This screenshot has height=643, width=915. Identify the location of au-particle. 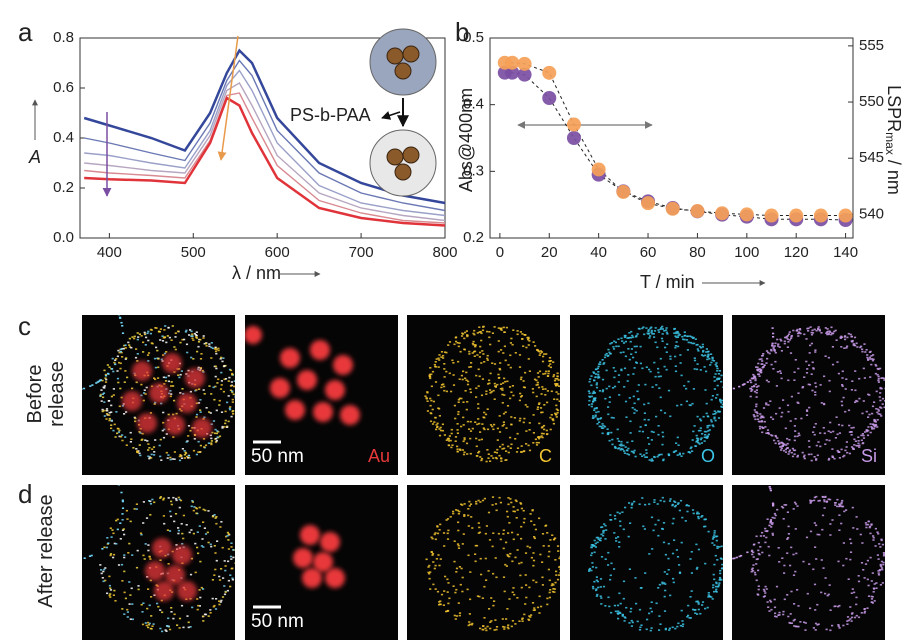
(159, 393).